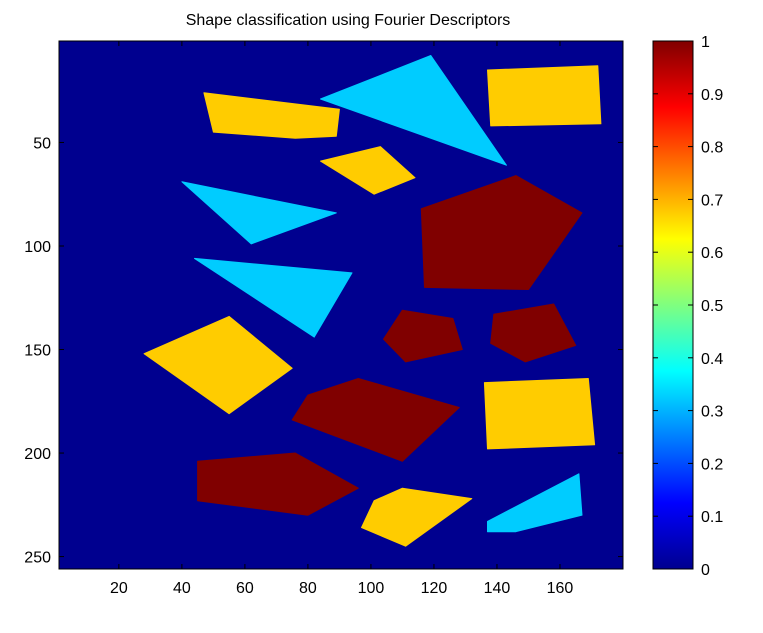  Describe the element at coordinates (712, 306) in the screenshot. I see `colorbar-tick-label: 0.5` at that location.